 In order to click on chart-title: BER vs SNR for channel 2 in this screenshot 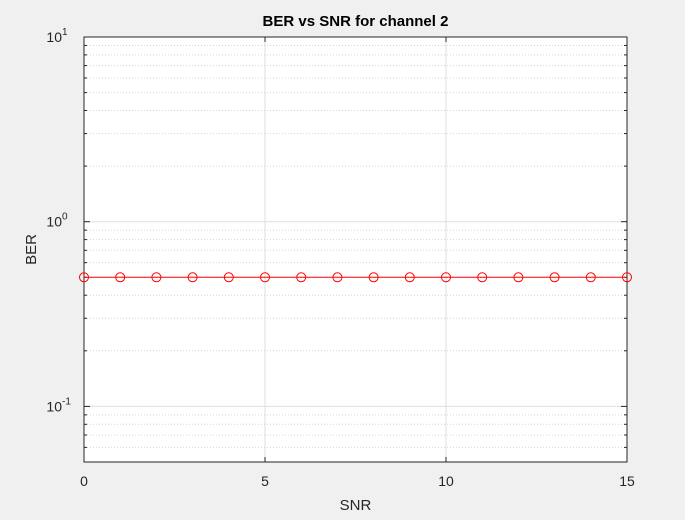, I will do `click(356, 21)`.